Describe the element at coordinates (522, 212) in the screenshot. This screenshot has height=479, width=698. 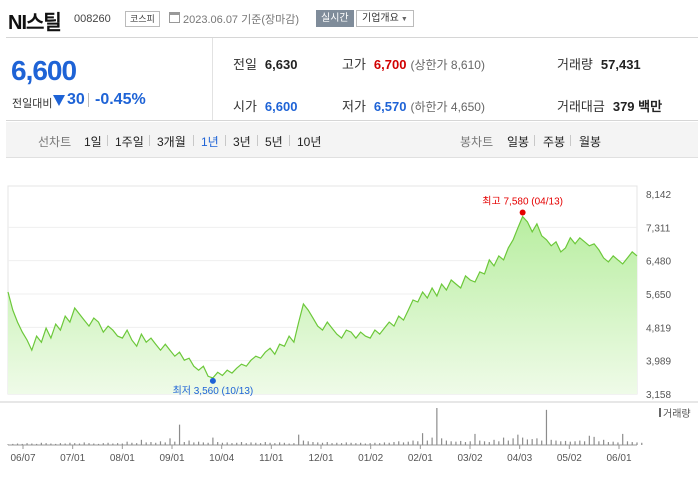
I see `high-marker` at that location.